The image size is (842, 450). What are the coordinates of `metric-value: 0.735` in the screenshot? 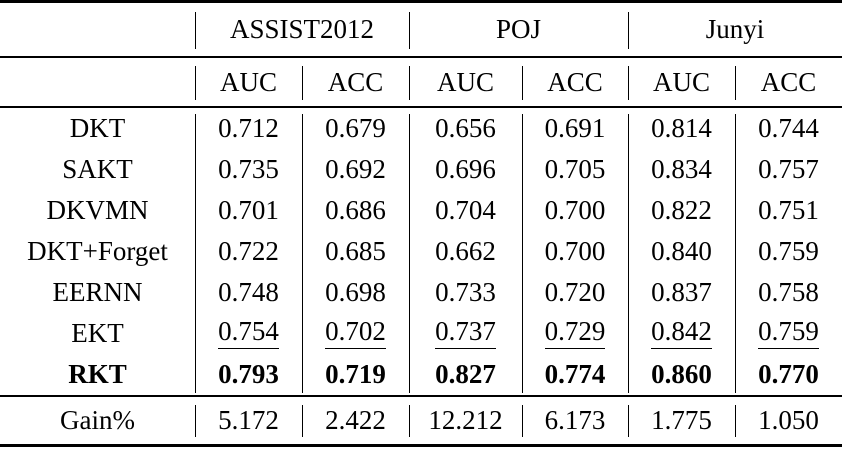 It's located at (248, 169).